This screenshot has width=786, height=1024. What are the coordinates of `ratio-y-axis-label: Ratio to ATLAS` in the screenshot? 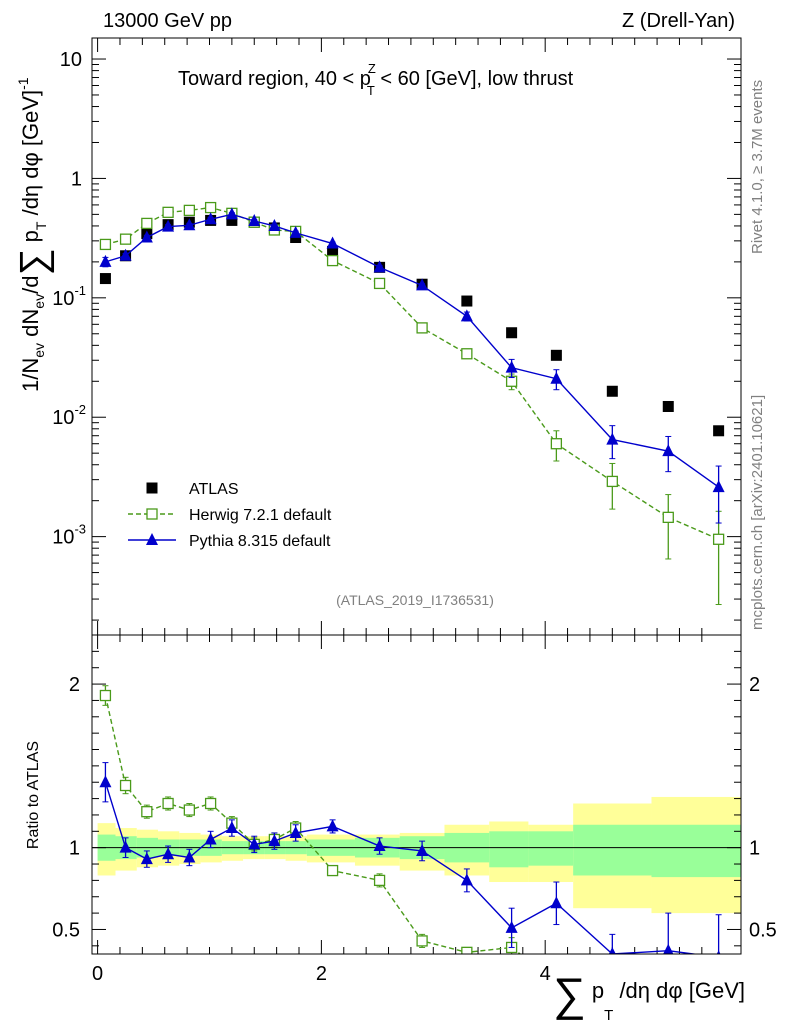 It's located at (33, 795).